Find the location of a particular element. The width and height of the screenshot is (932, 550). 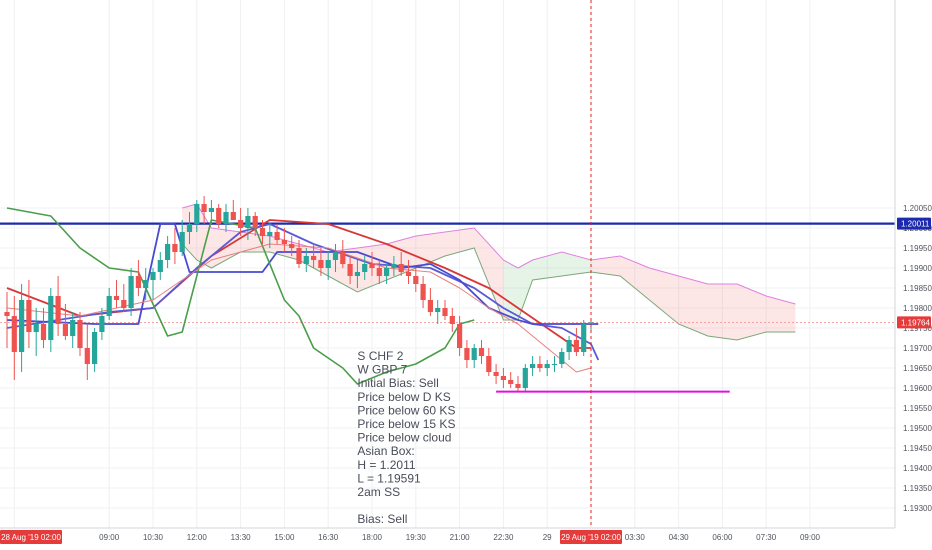

price-label: 1.20011 is located at coordinates (915, 224).